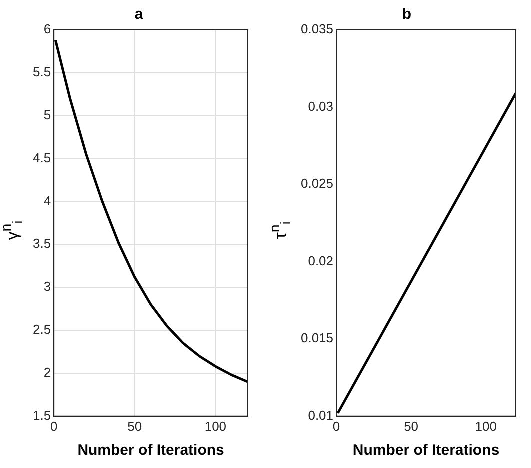 The image size is (531, 468). I want to click on chart-title: a, so click(139, 15).